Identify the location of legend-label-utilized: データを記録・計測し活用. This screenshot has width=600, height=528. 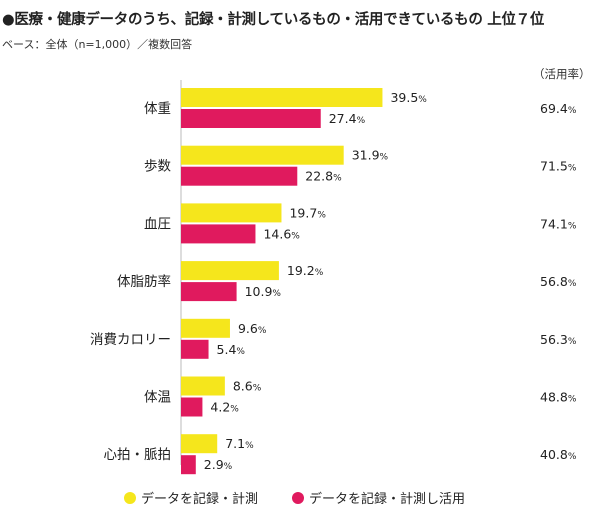
(387, 499).